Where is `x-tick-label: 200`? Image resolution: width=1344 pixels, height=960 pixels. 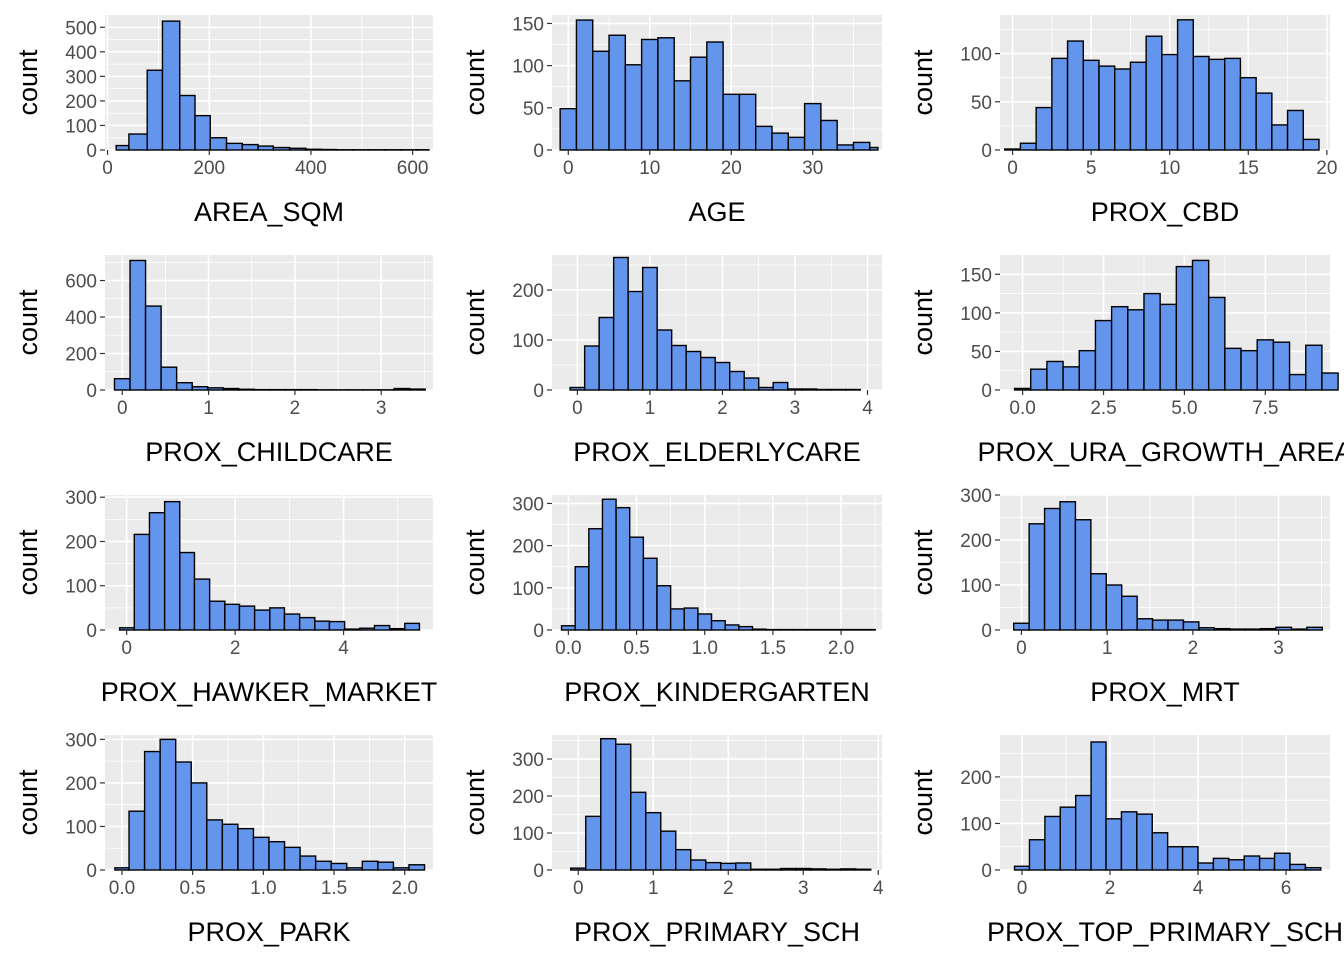 x-tick-label: 200 is located at coordinates (209, 168).